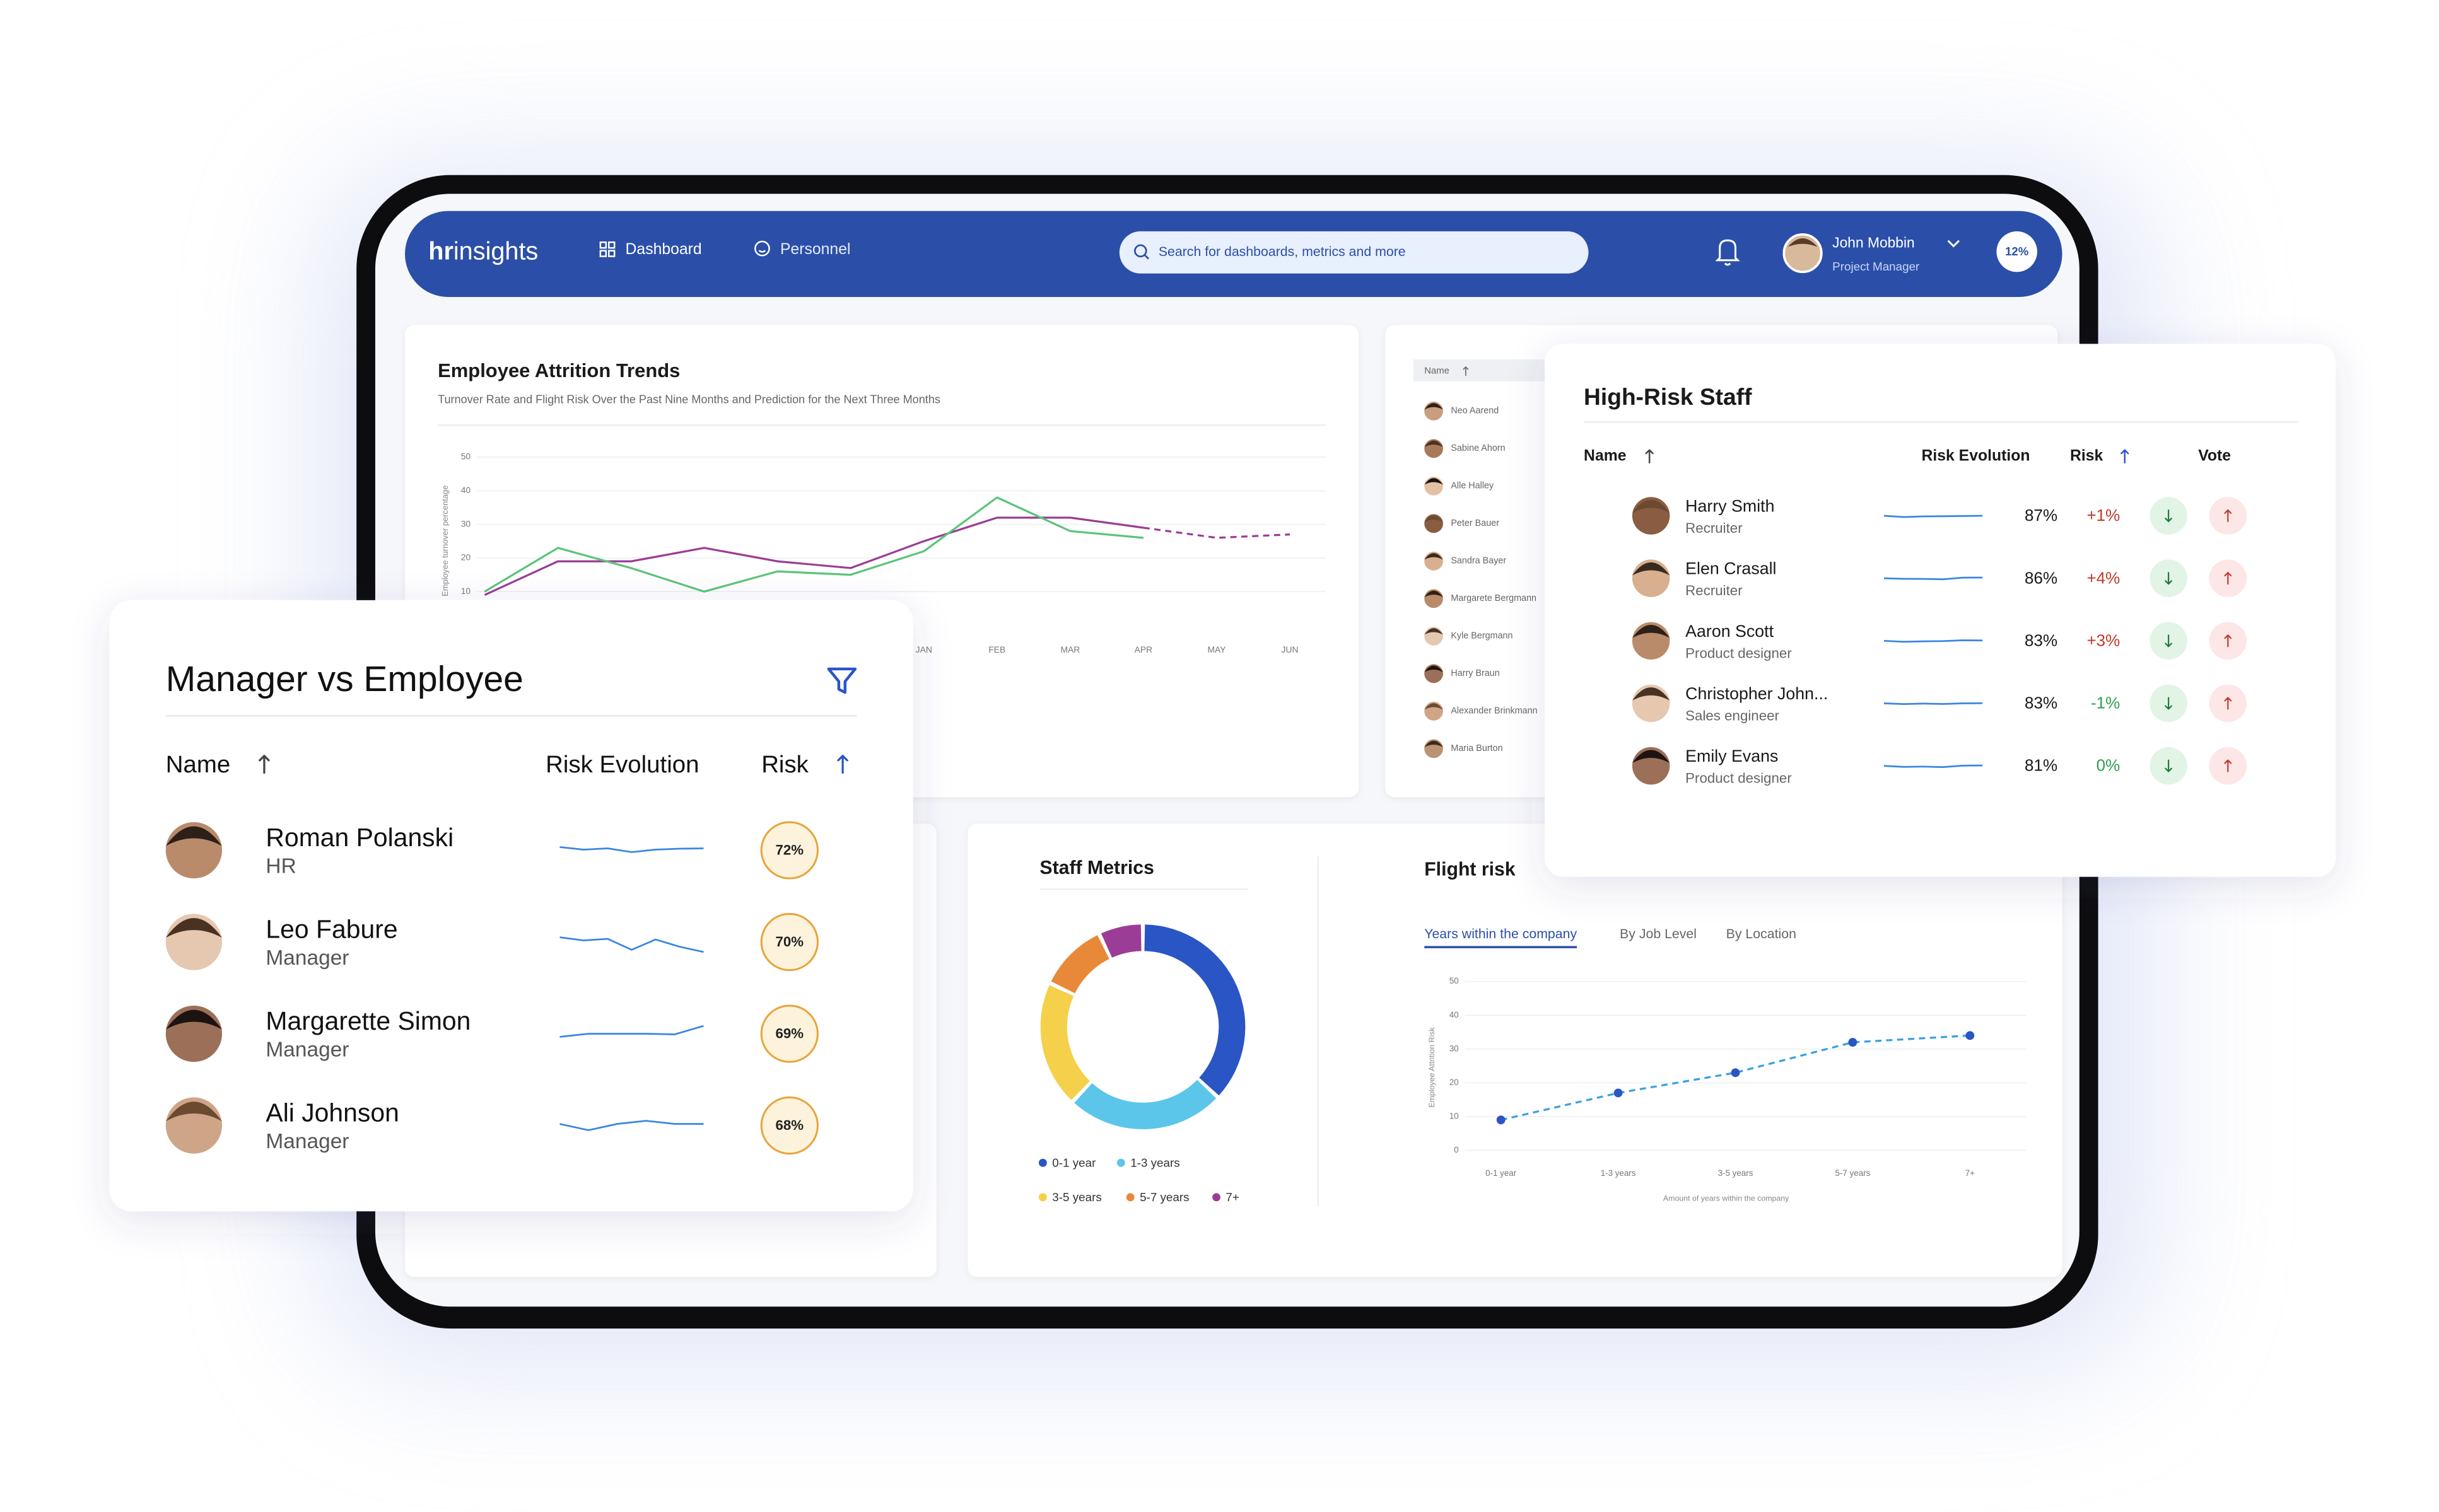 This screenshot has height=1512, width=2439. I want to click on risk-change: -1%, so click(2106, 703).